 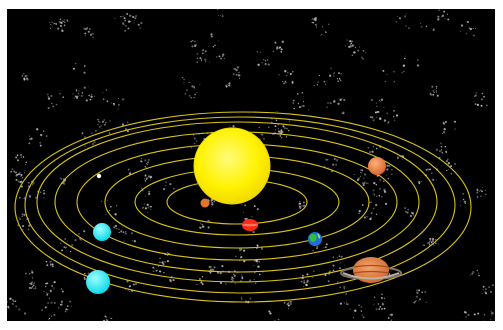 What do you see at coordinates (371, 270) in the screenshot?
I see `planet-saturn` at bounding box center [371, 270].